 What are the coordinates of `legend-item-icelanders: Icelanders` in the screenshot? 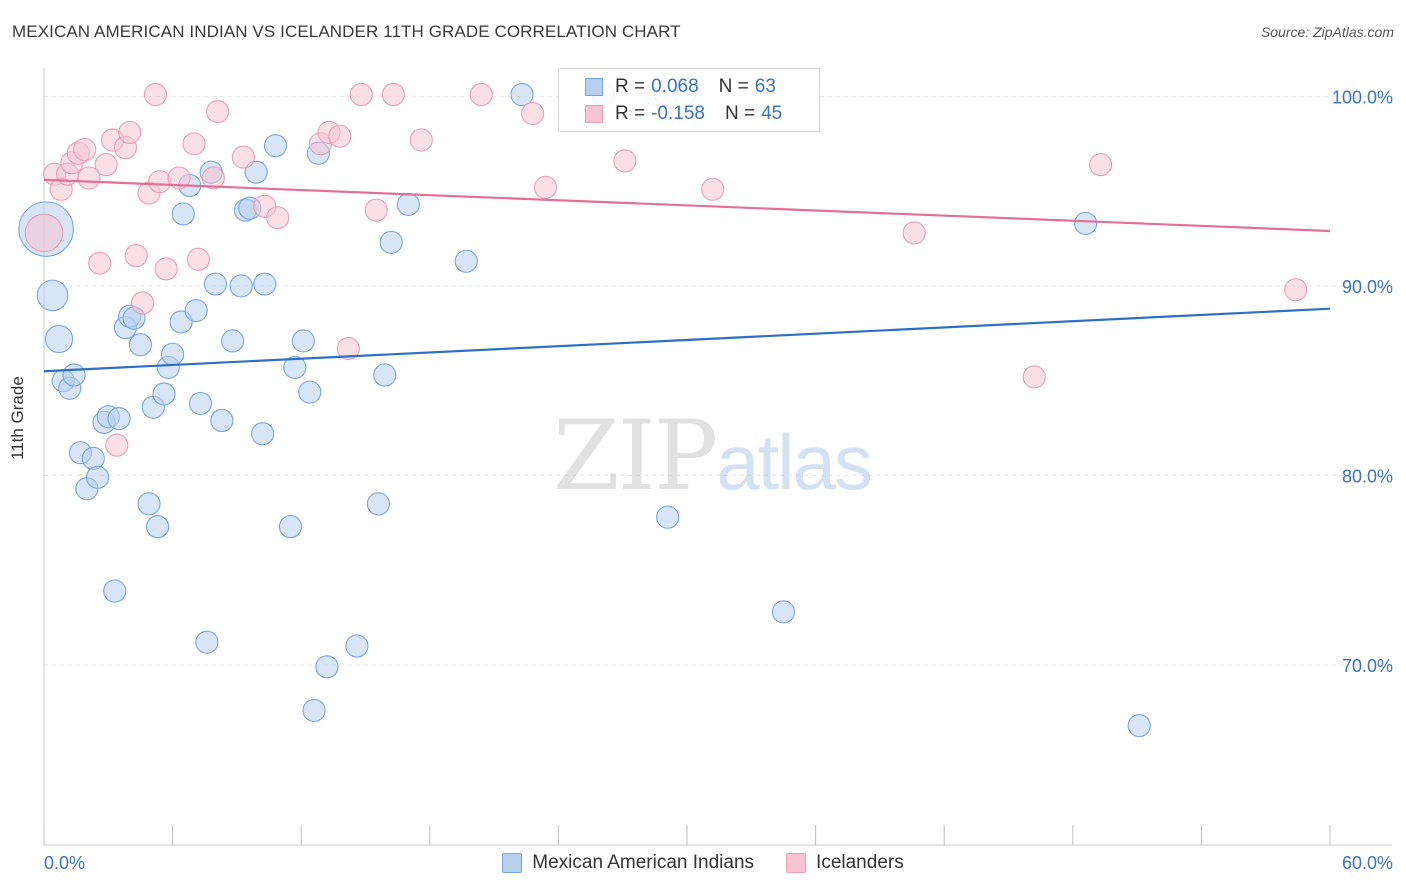 It's located at (845, 863).